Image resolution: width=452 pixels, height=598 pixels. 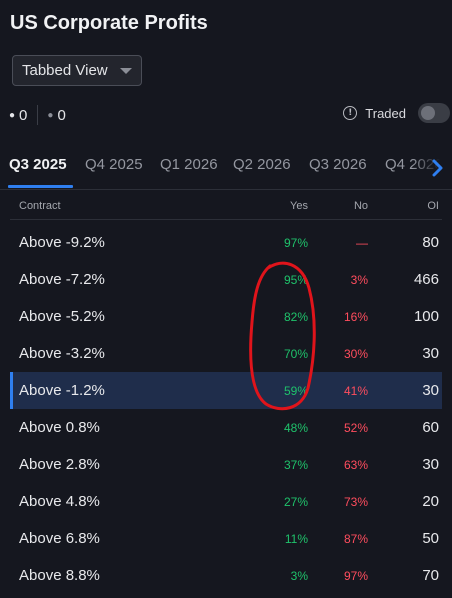 I want to click on active-tab-indicator, so click(x=40, y=186).